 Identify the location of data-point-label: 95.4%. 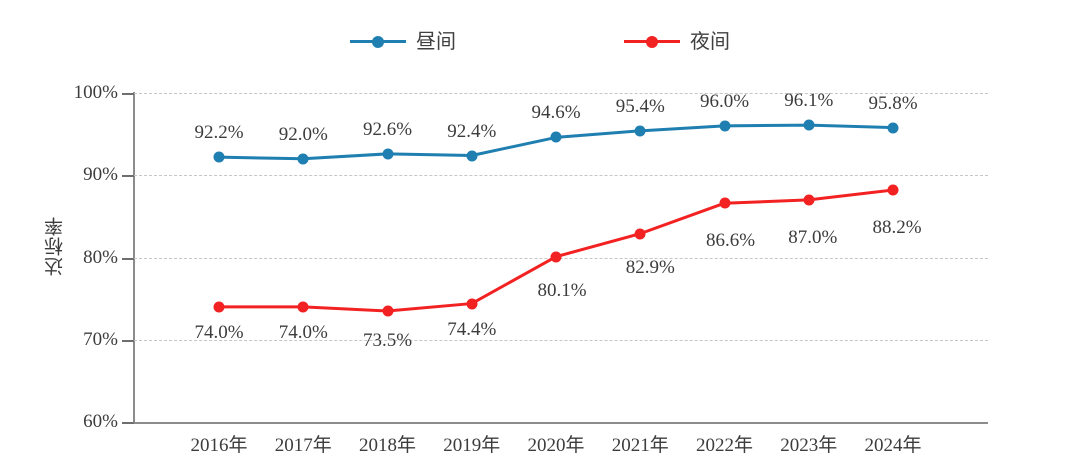
(640, 106).